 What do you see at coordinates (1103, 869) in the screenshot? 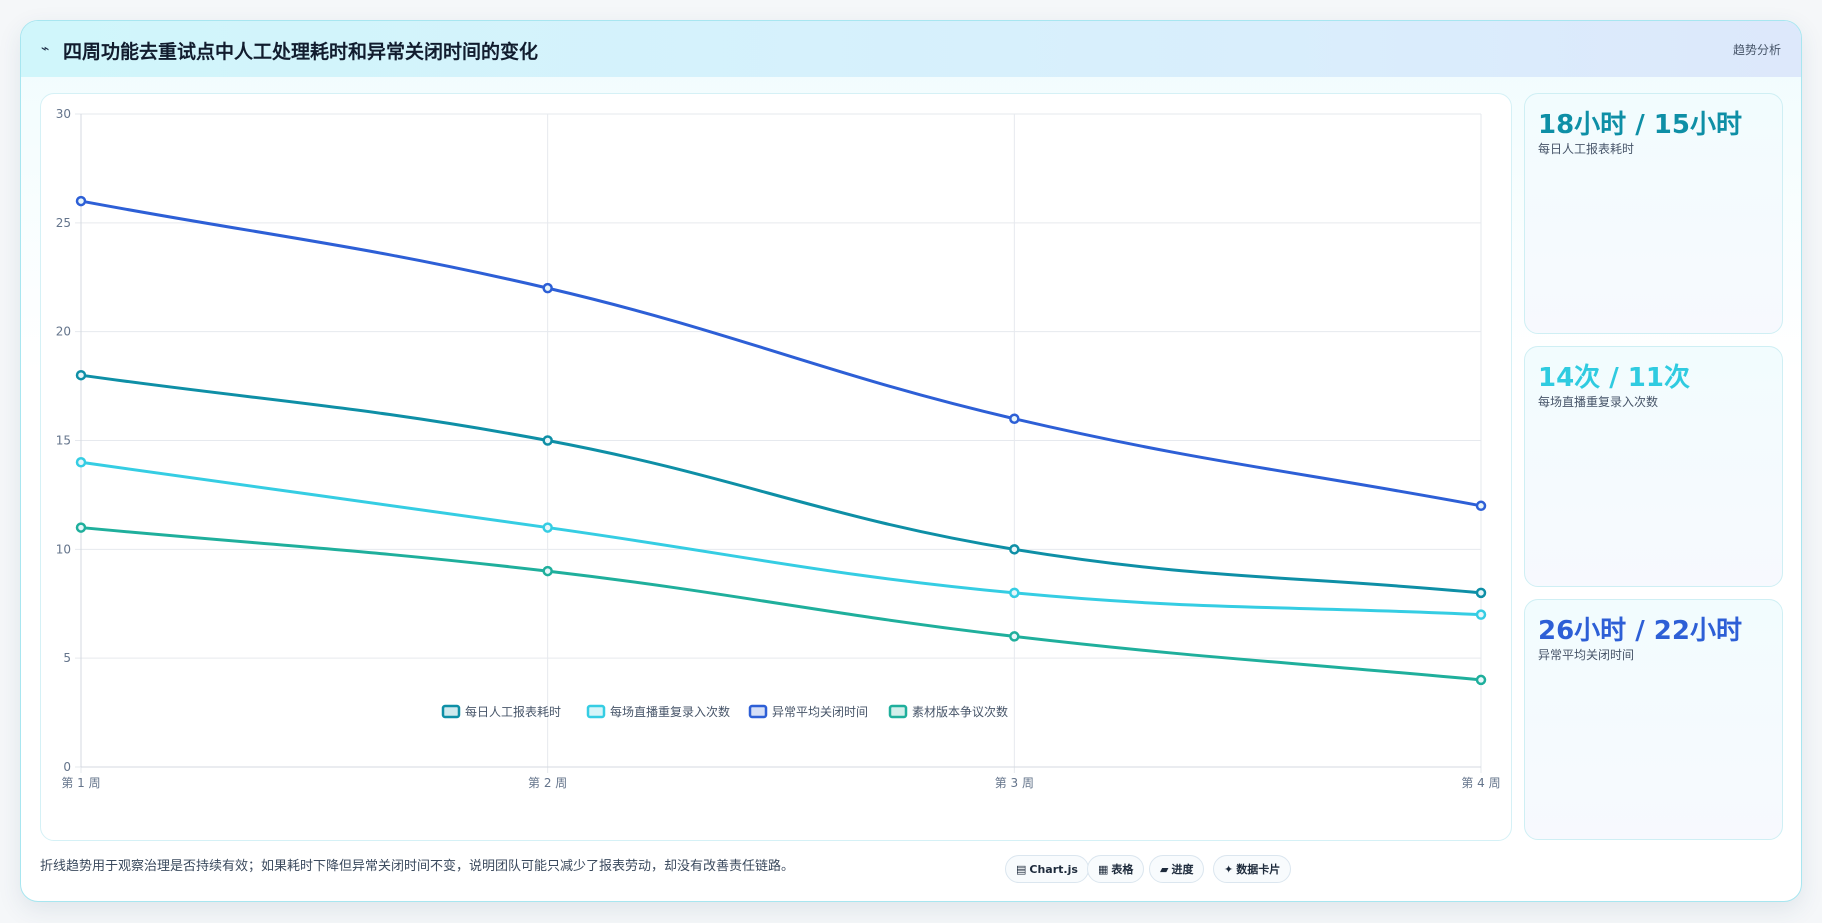
I see `table-icon: ▦` at bounding box center [1103, 869].